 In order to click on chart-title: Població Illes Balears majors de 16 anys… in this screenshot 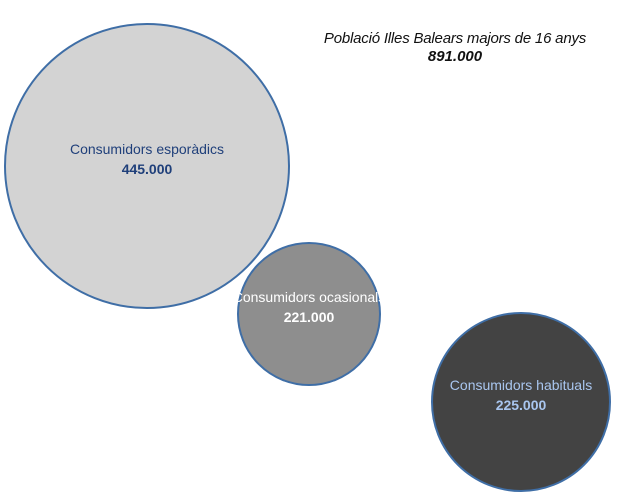, I will do `click(455, 47)`.